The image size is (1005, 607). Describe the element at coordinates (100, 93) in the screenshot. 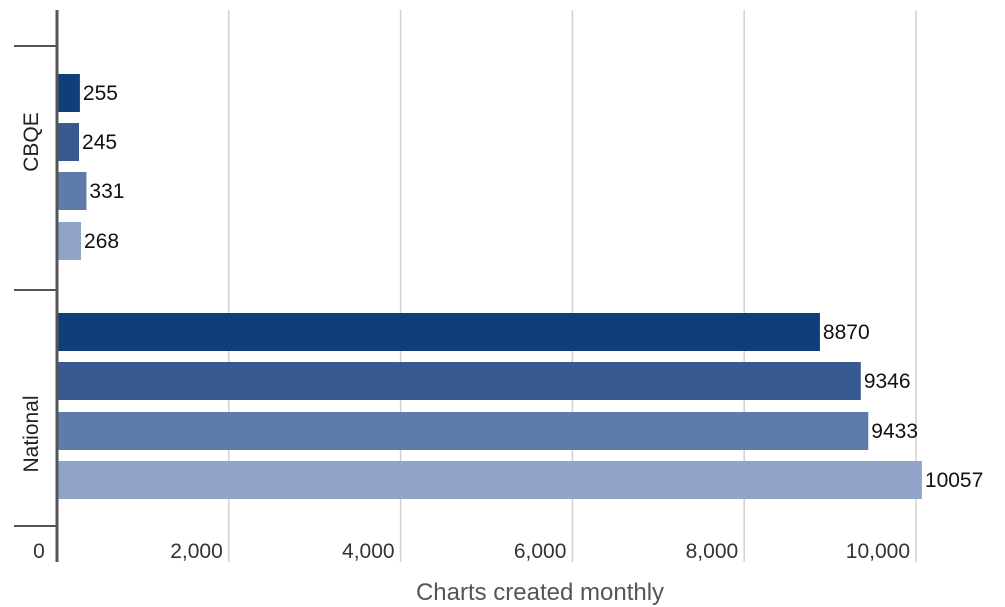

I see `bar-data-label: 255` at that location.